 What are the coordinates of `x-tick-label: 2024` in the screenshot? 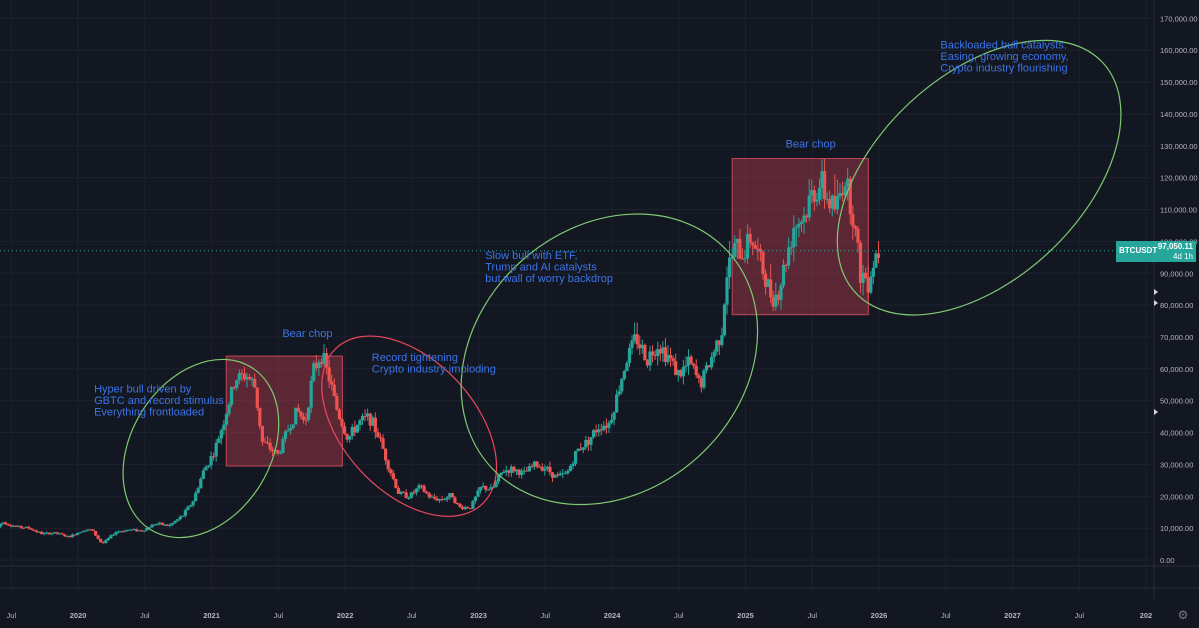 It's located at (613, 615).